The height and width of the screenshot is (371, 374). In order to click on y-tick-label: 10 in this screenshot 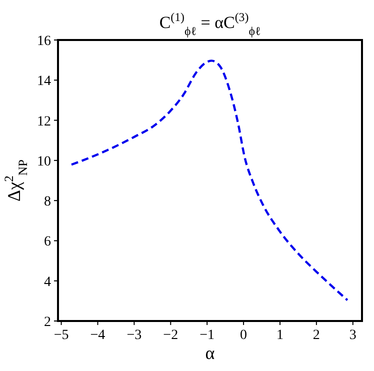, I will do `click(44, 162)`.